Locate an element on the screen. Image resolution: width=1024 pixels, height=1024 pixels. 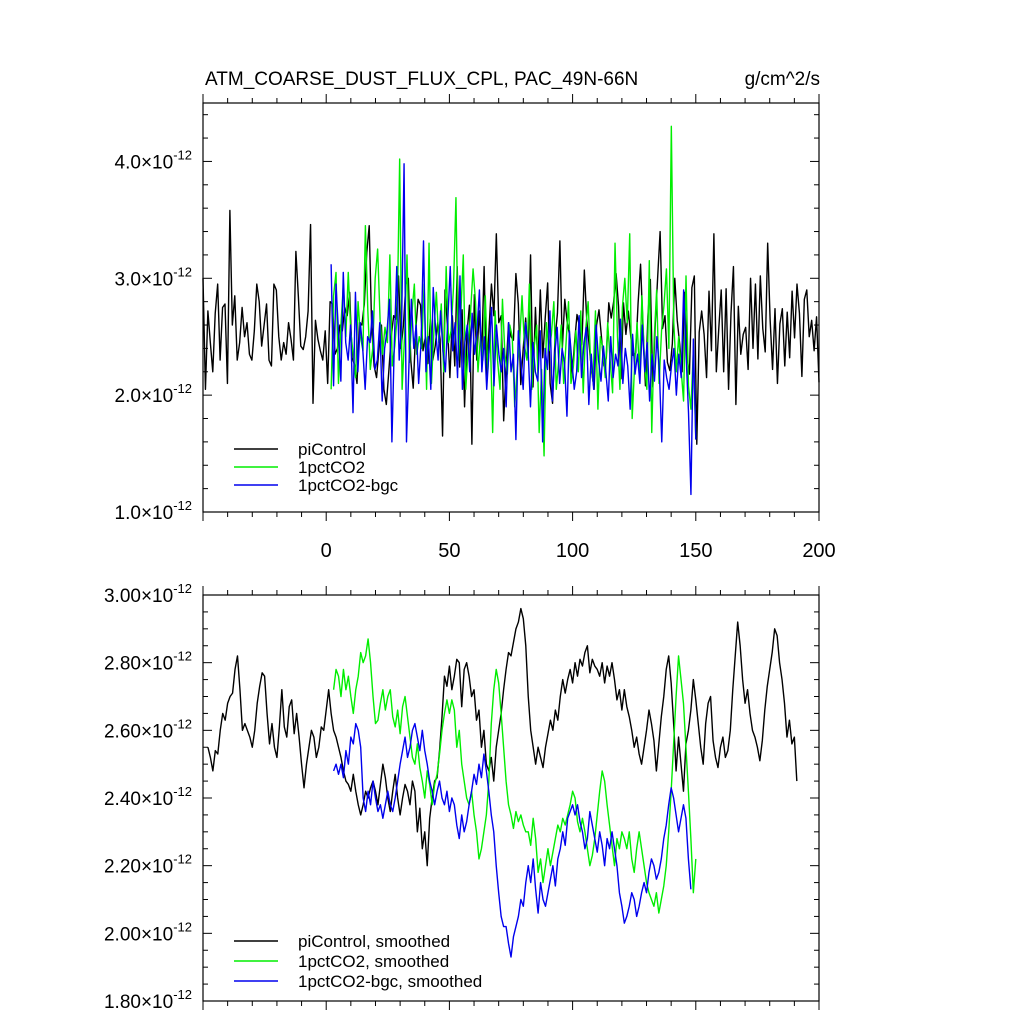
series-line-picontrol-smoothed is located at coordinates (502, 737).